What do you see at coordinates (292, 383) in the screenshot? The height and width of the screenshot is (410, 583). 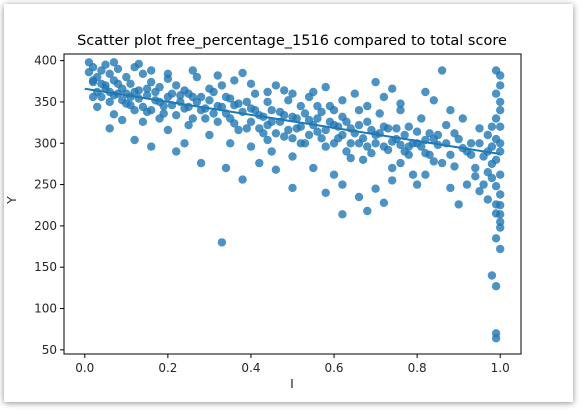 I see `x-axis-label: I` at bounding box center [292, 383].